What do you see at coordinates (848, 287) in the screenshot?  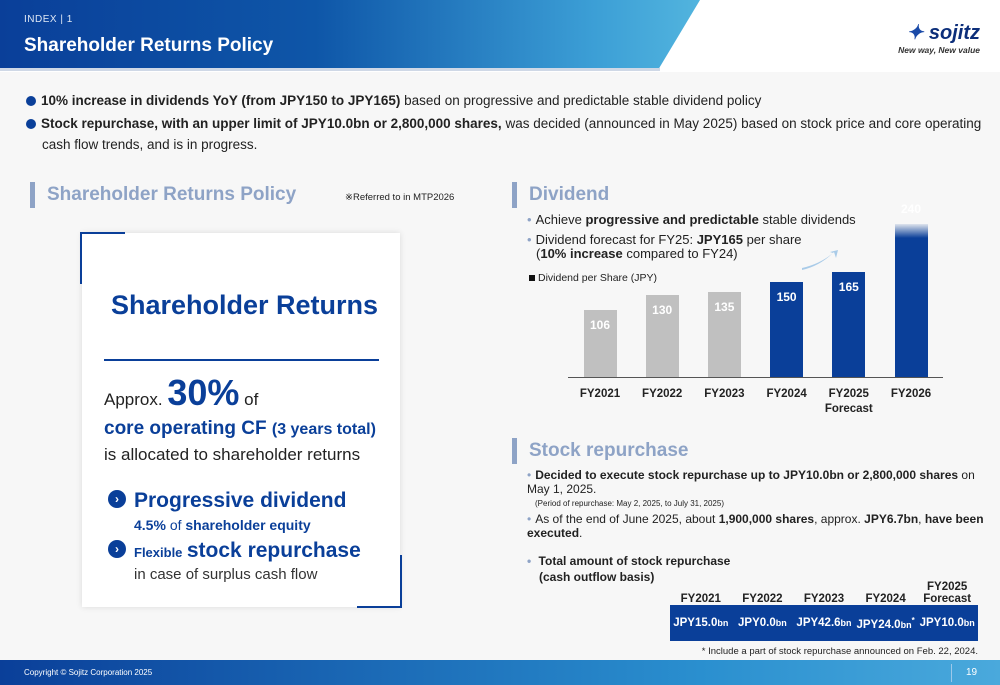 I see `bar-value-label: 165` at bounding box center [848, 287].